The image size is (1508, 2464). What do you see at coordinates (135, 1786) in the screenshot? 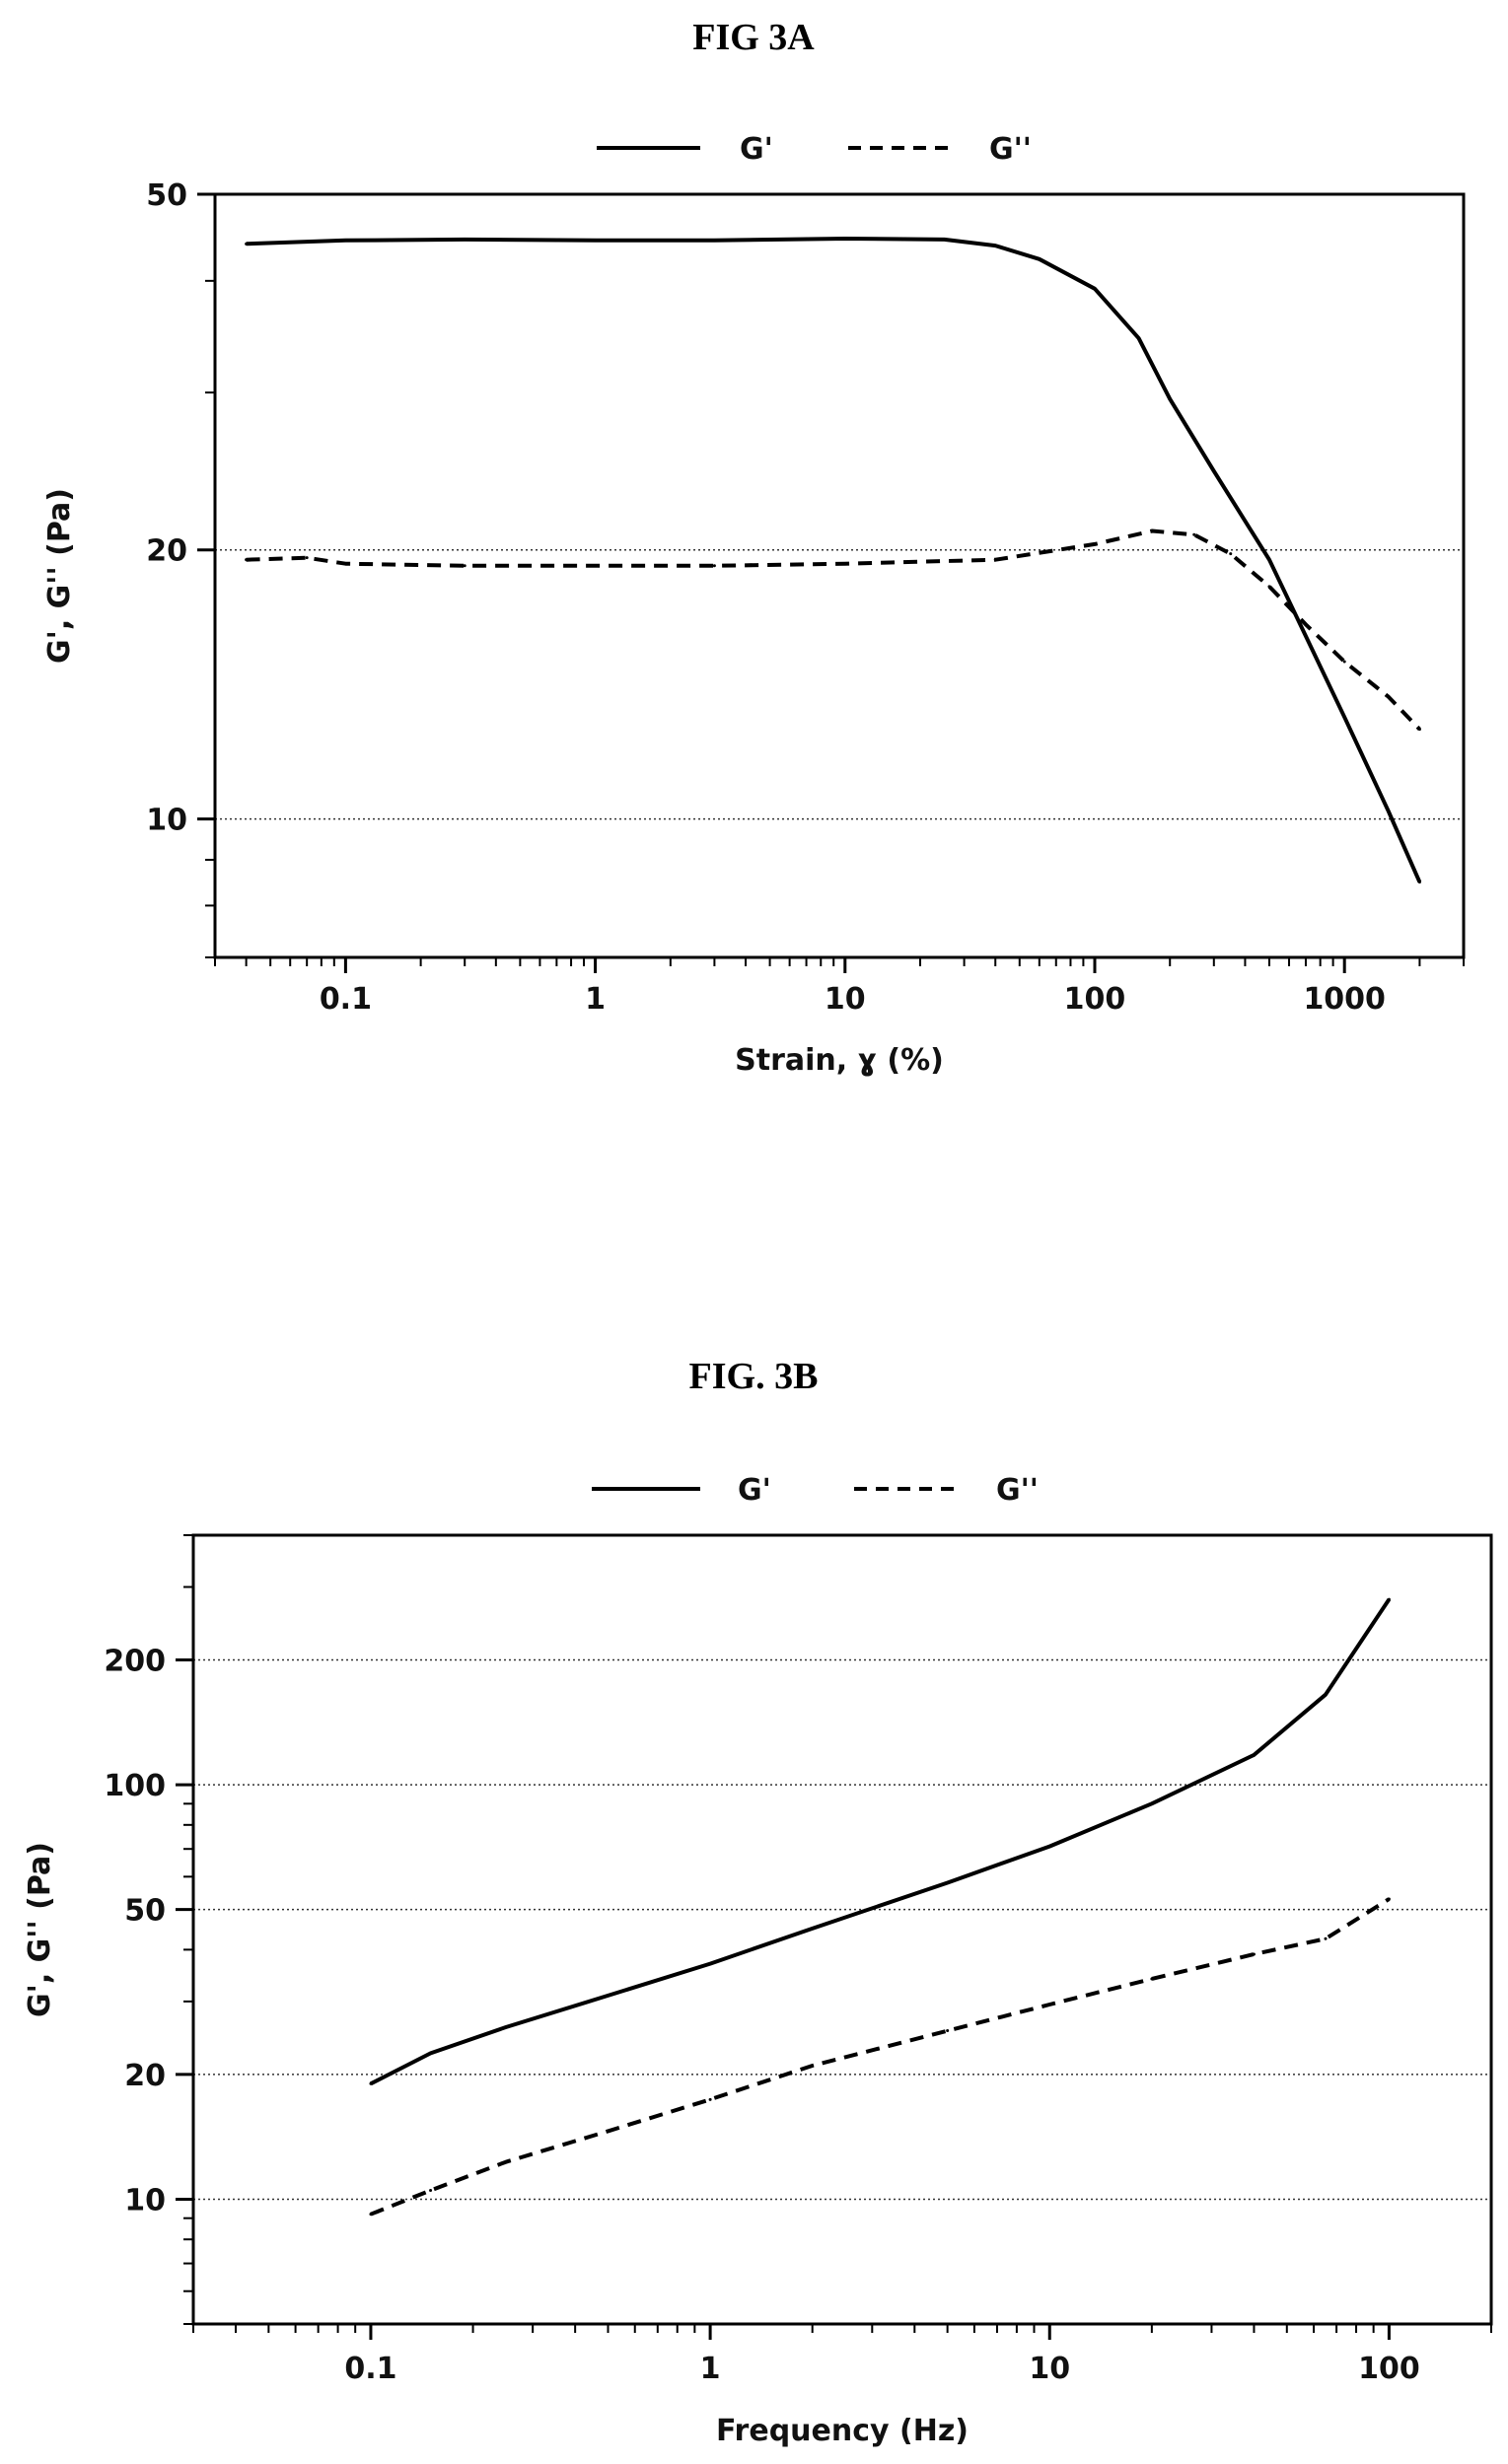
I see `y-tick-label: 100` at bounding box center [135, 1786].